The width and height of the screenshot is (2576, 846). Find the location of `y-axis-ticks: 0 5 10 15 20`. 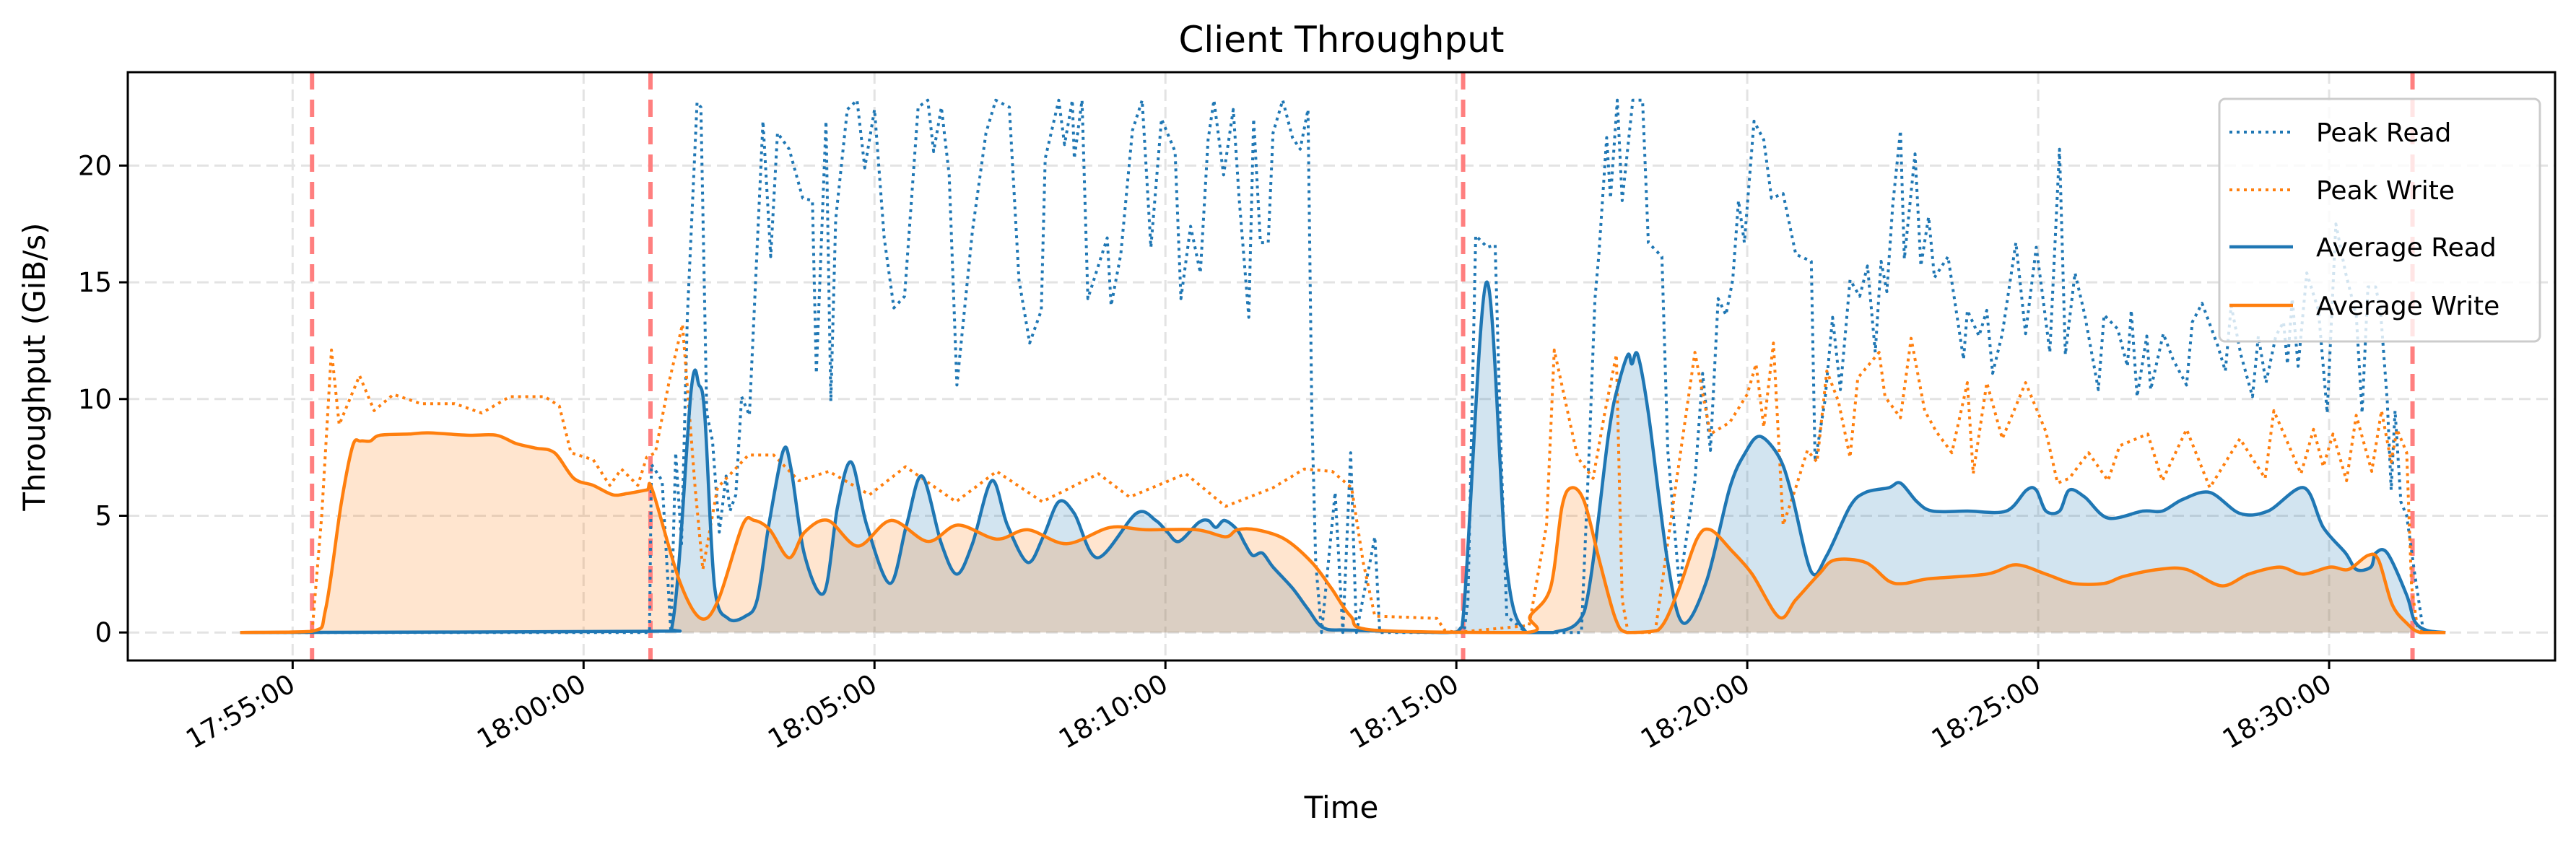

y-axis-ticks: 0 5 10 15 20 is located at coordinates (103, 399).